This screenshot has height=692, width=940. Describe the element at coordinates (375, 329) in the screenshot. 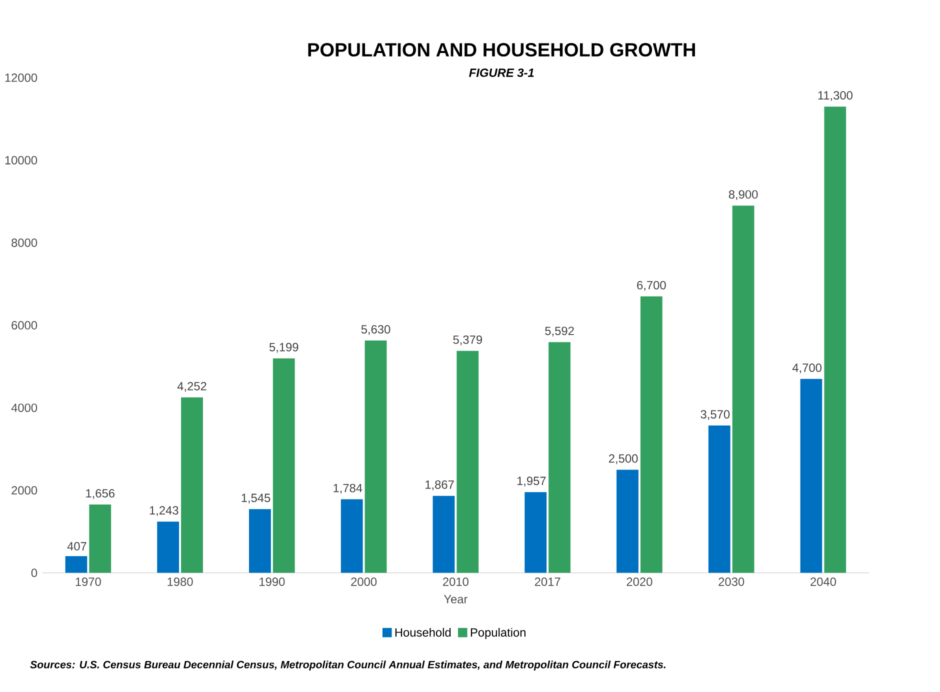

I see `data-label: 5,630` at that location.